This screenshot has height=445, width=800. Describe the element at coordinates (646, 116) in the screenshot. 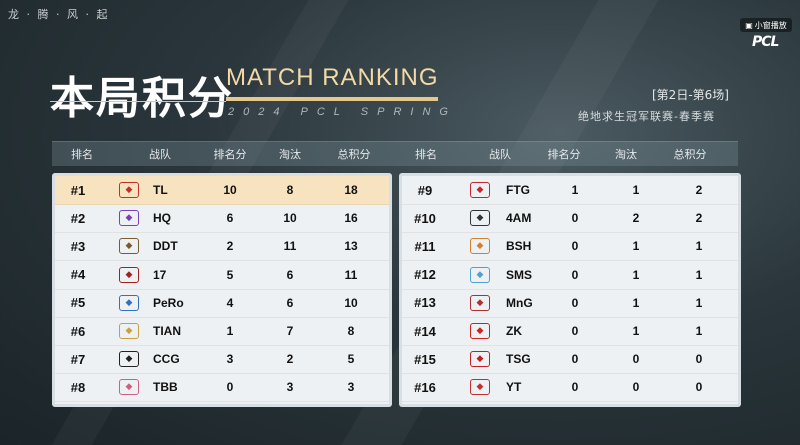

I see `league-name: 绝地求生冠军联赛-春季赛` at that location.